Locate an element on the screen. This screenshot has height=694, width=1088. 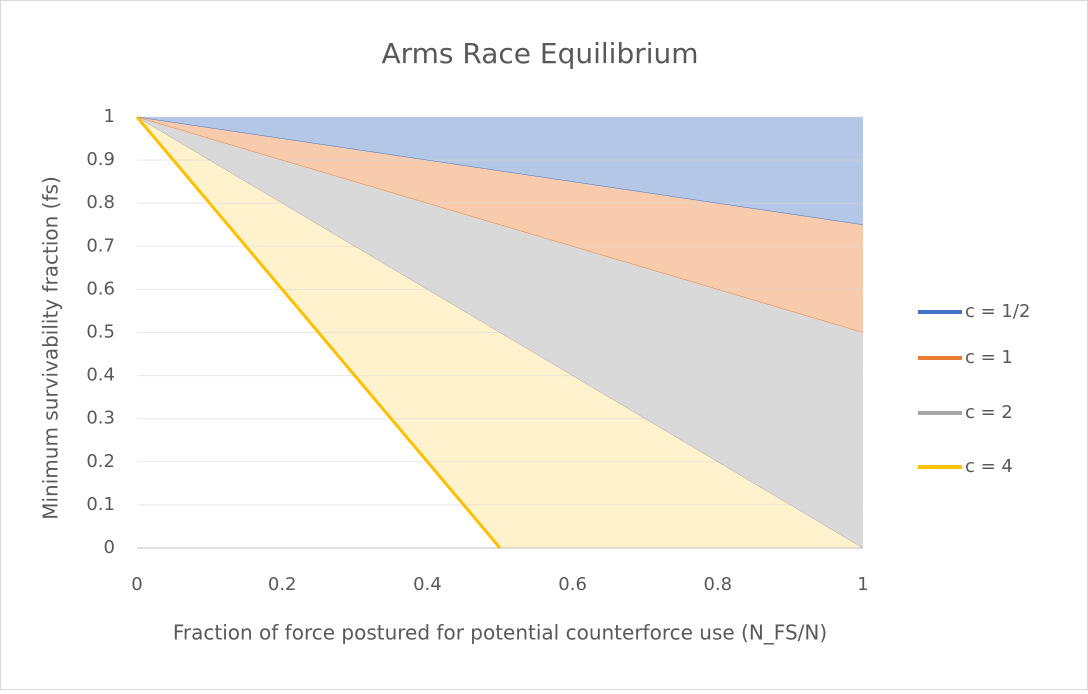
y-tick-label: 0.9 is located at coordinates (100, 159).